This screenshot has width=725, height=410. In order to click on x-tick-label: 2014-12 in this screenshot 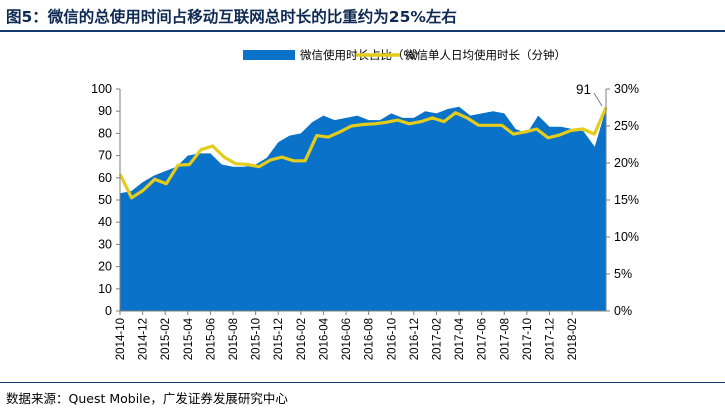, I will do `click(144, 339)`.